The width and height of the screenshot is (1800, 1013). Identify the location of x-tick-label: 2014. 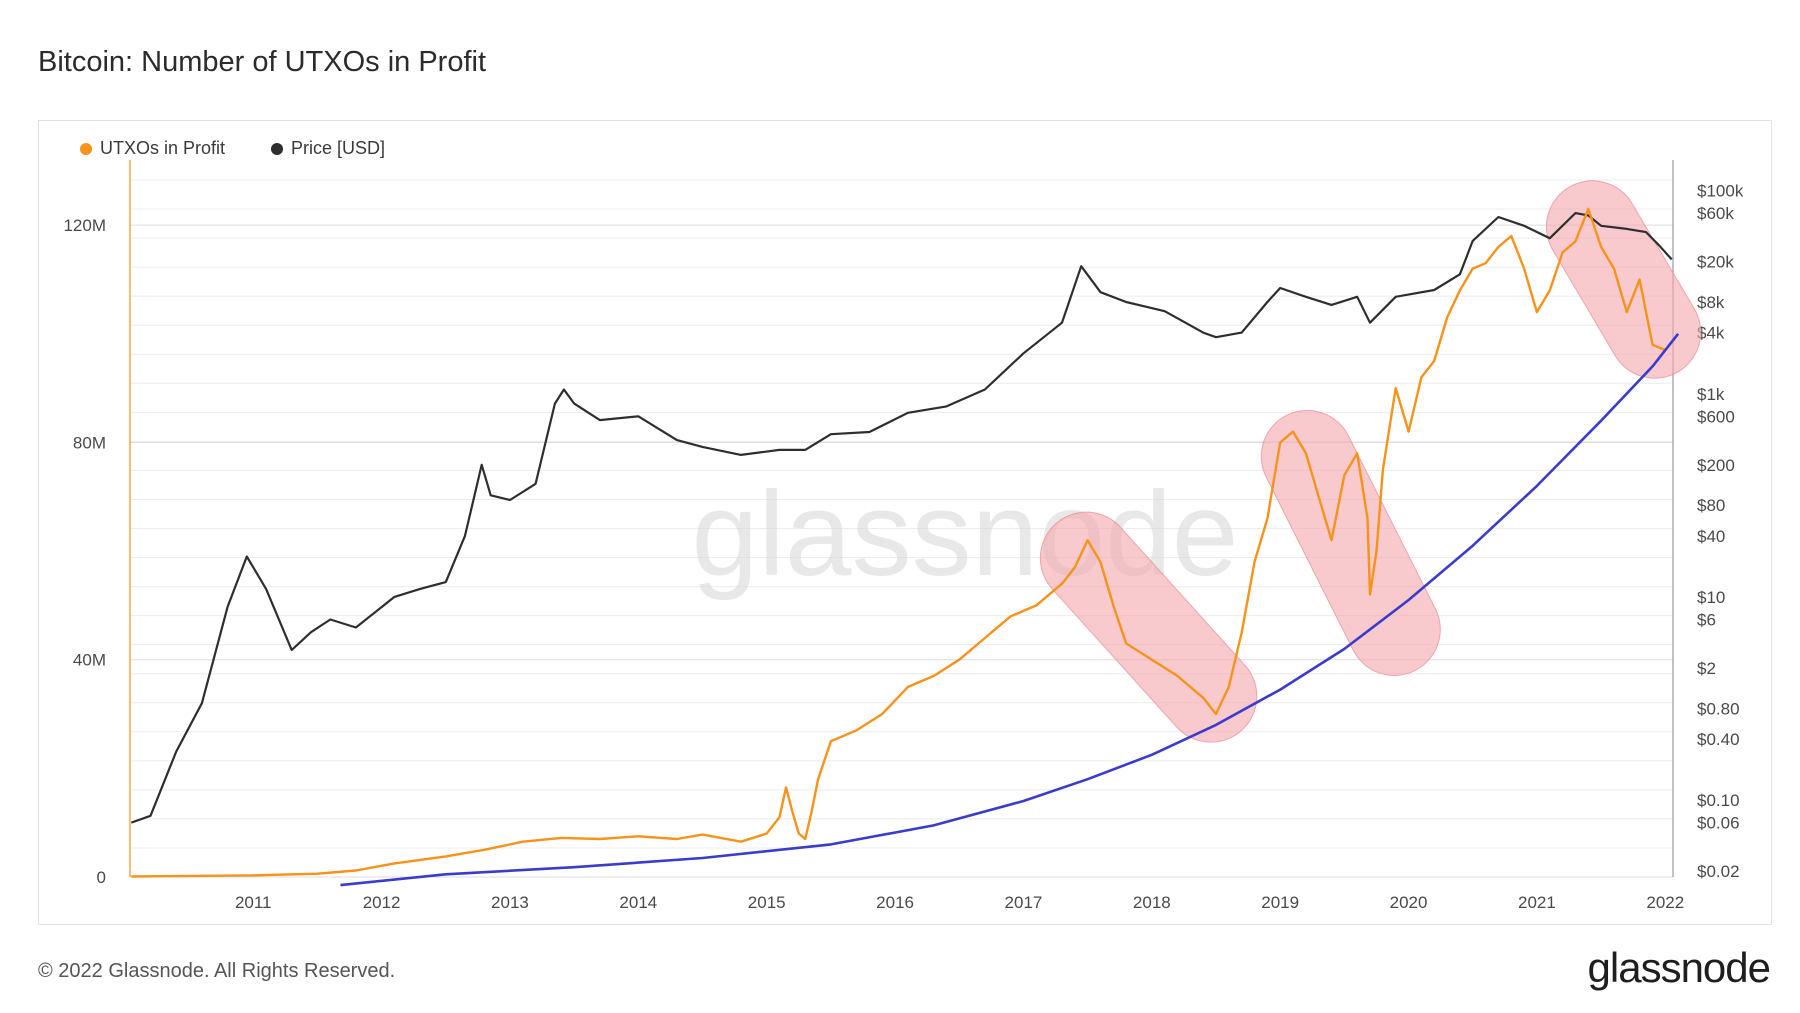
(638, 902).